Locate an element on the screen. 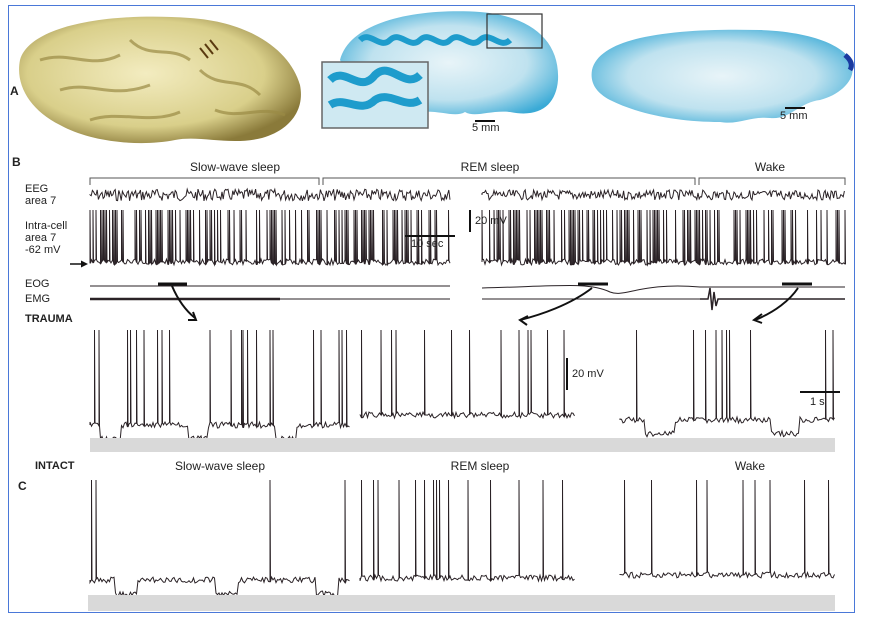  expansion-arrows is located at coordinates (485, 305).